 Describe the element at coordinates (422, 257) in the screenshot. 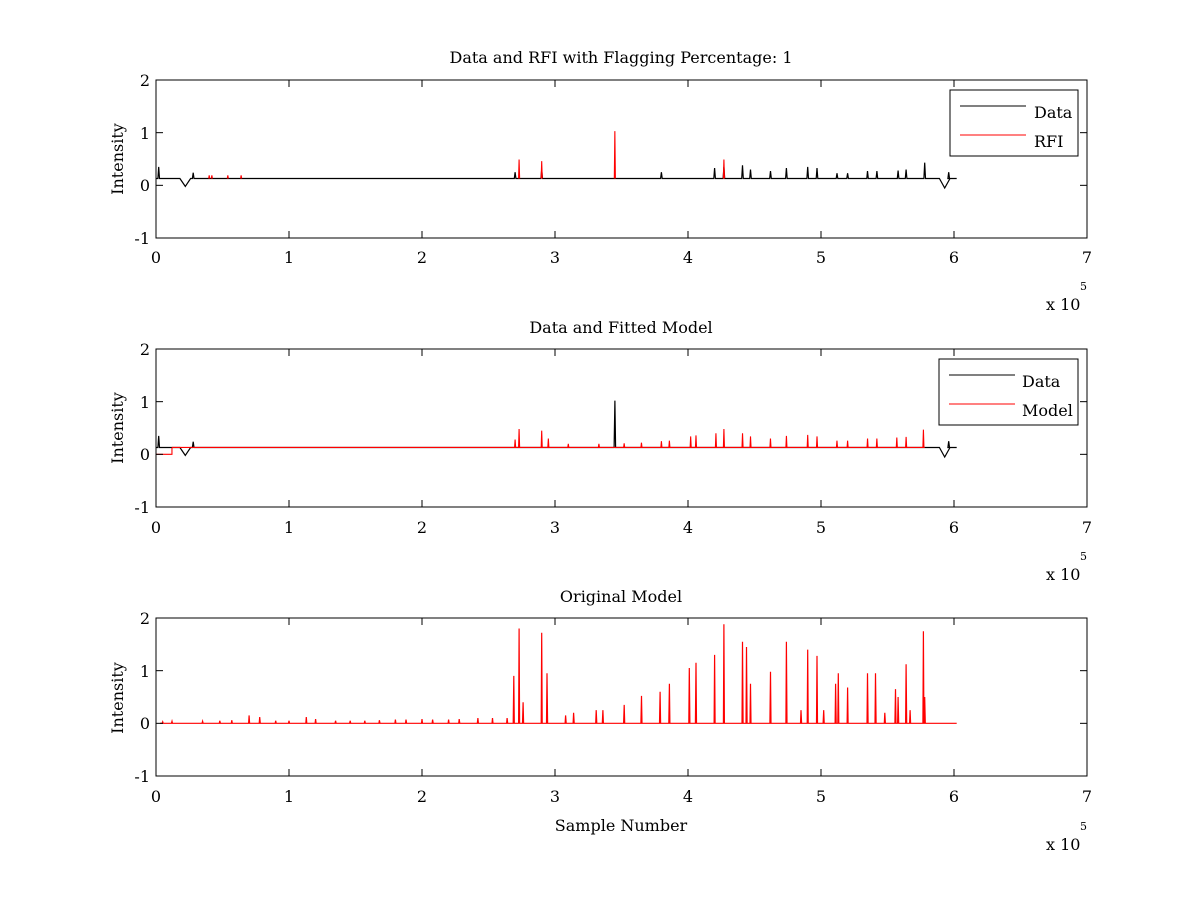

I see `panel-1-xtick-label: 2` at that location.